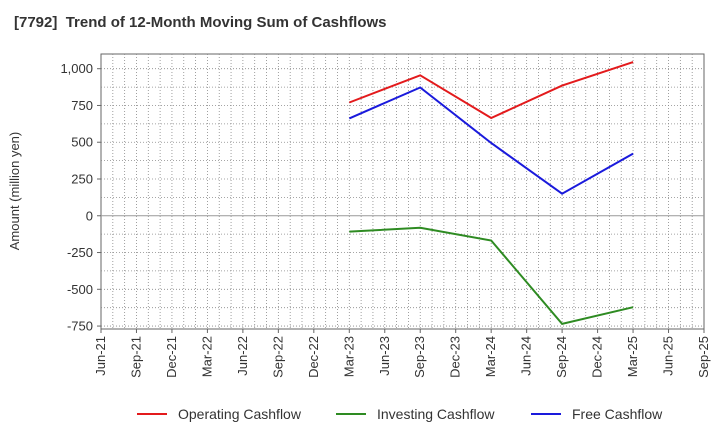  Describe the element at coordinates (561, 357) in the screenshot. I see `x-tick-label: Sep-24` at that location.